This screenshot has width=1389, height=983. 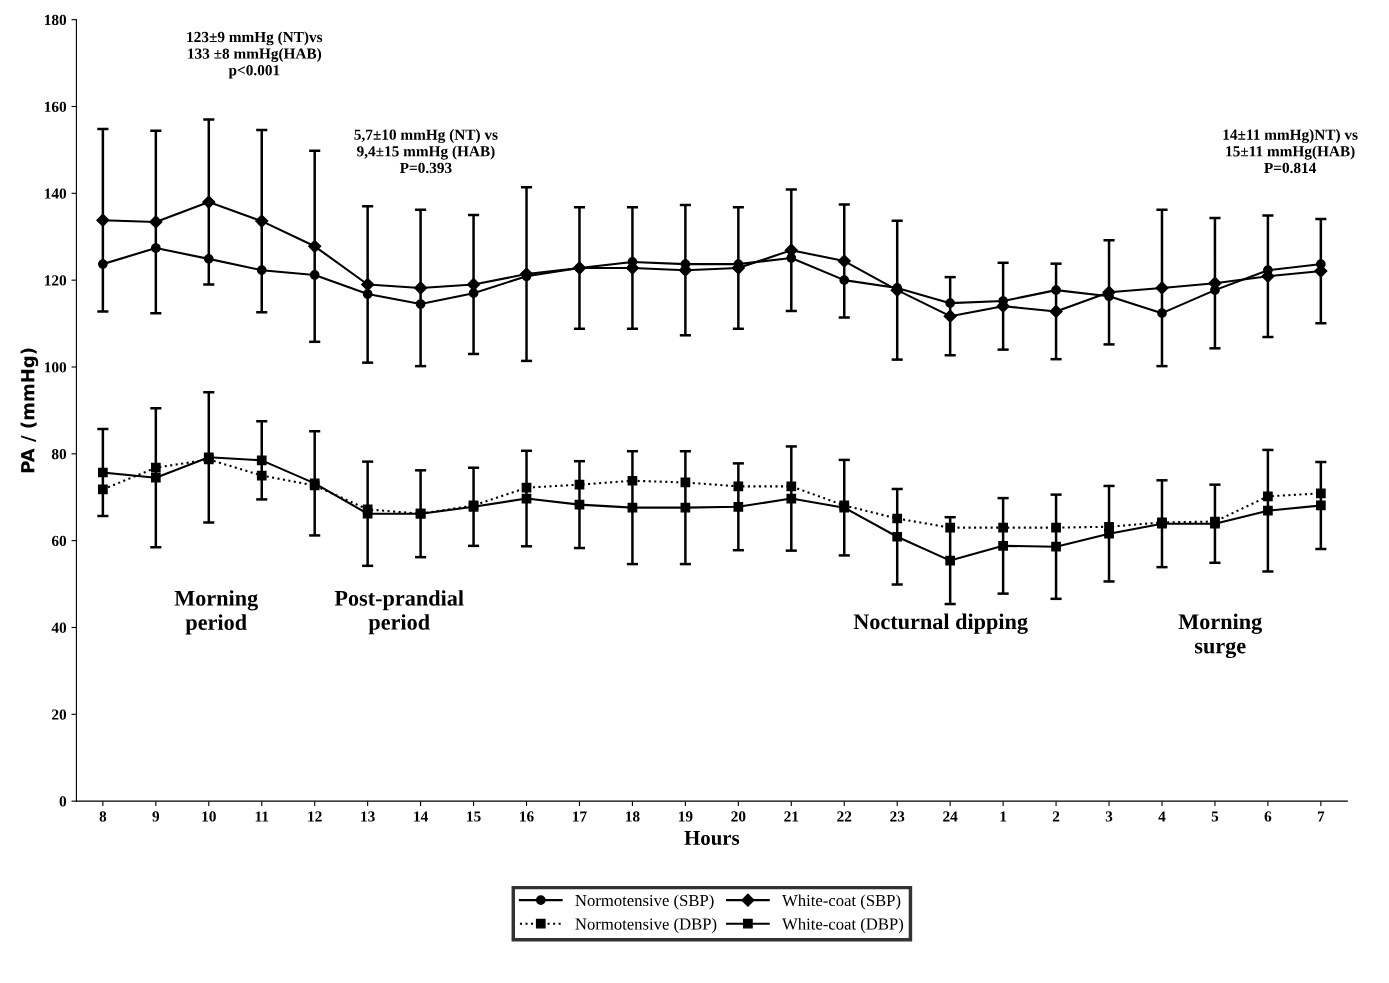 I want to click on x-axis-title: Hours, so click(x=712, y=838).